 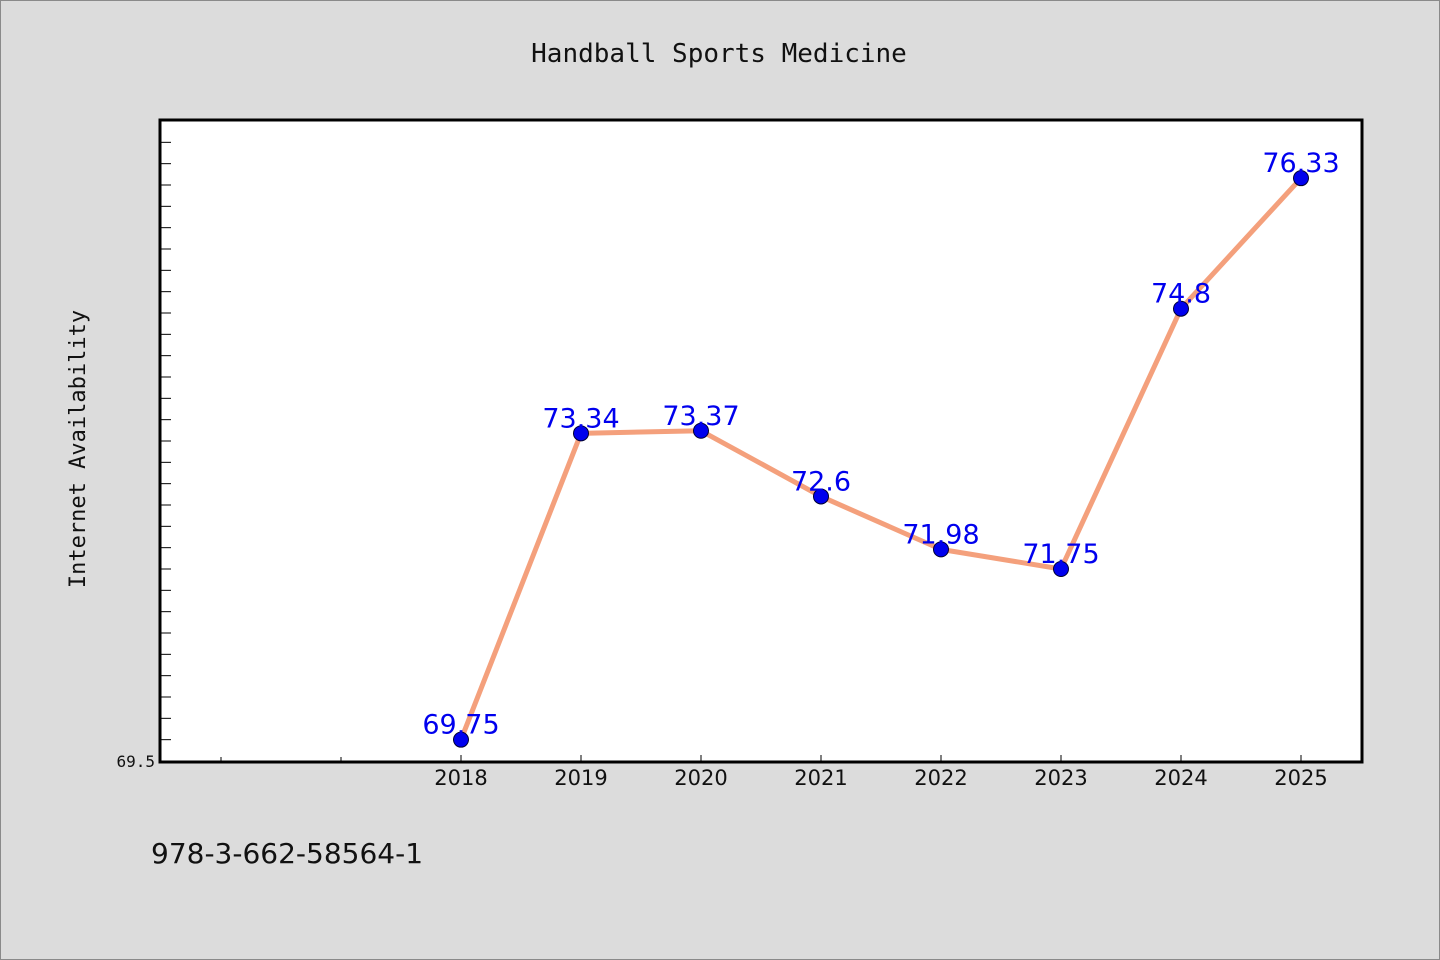 What do you see at coordinates (1300, 778) in the screenshot?
I see `x-tick-label: 2025` at bounding box center [1300, 778].